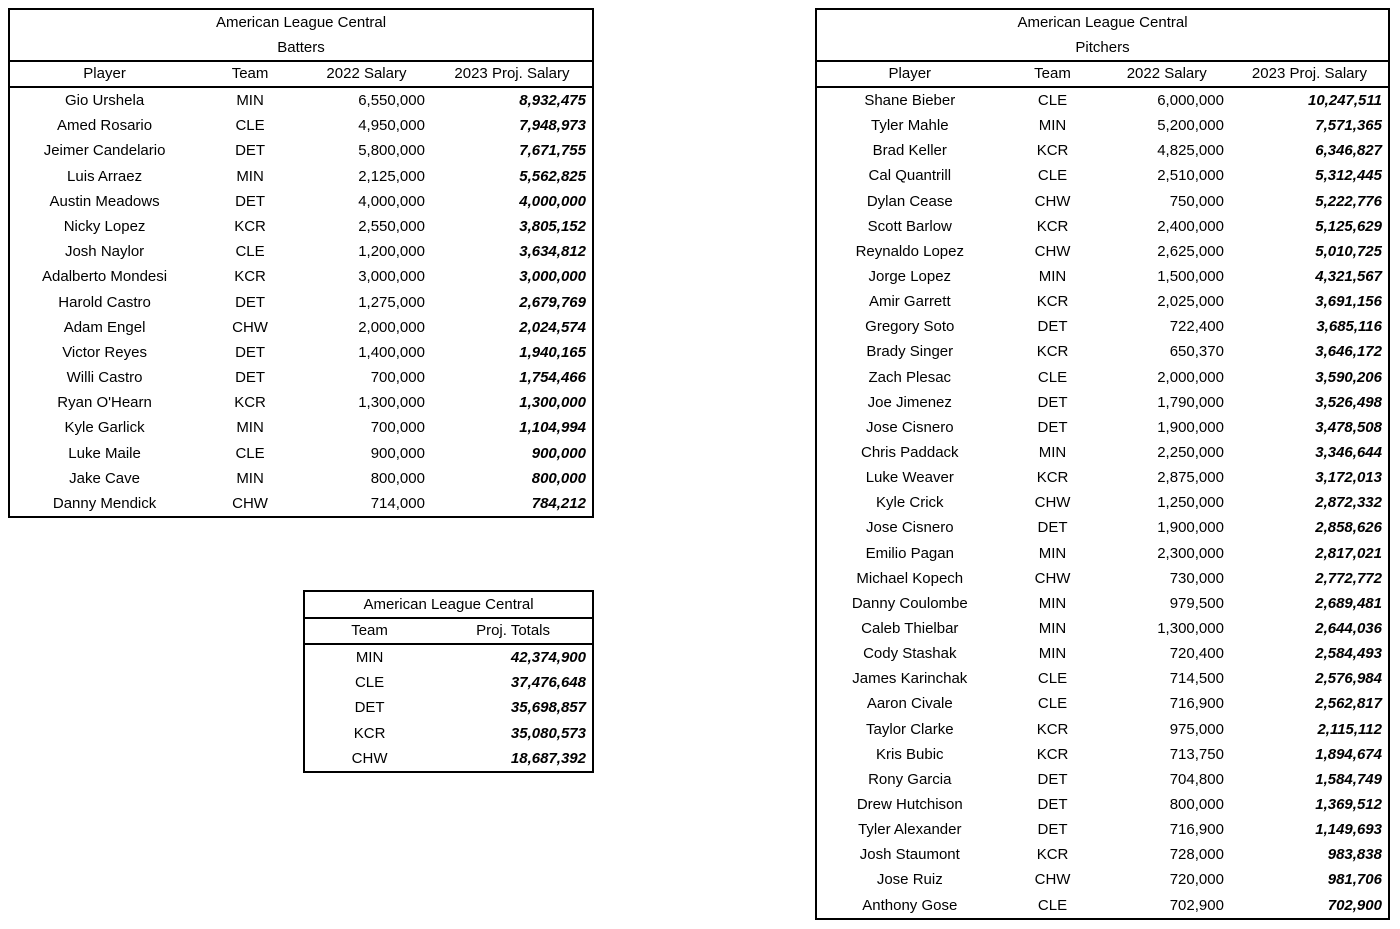 The width and height of the screenshot is (1400, 929). I want to click on table-row: DET 35,698,857, so click(448, 707).